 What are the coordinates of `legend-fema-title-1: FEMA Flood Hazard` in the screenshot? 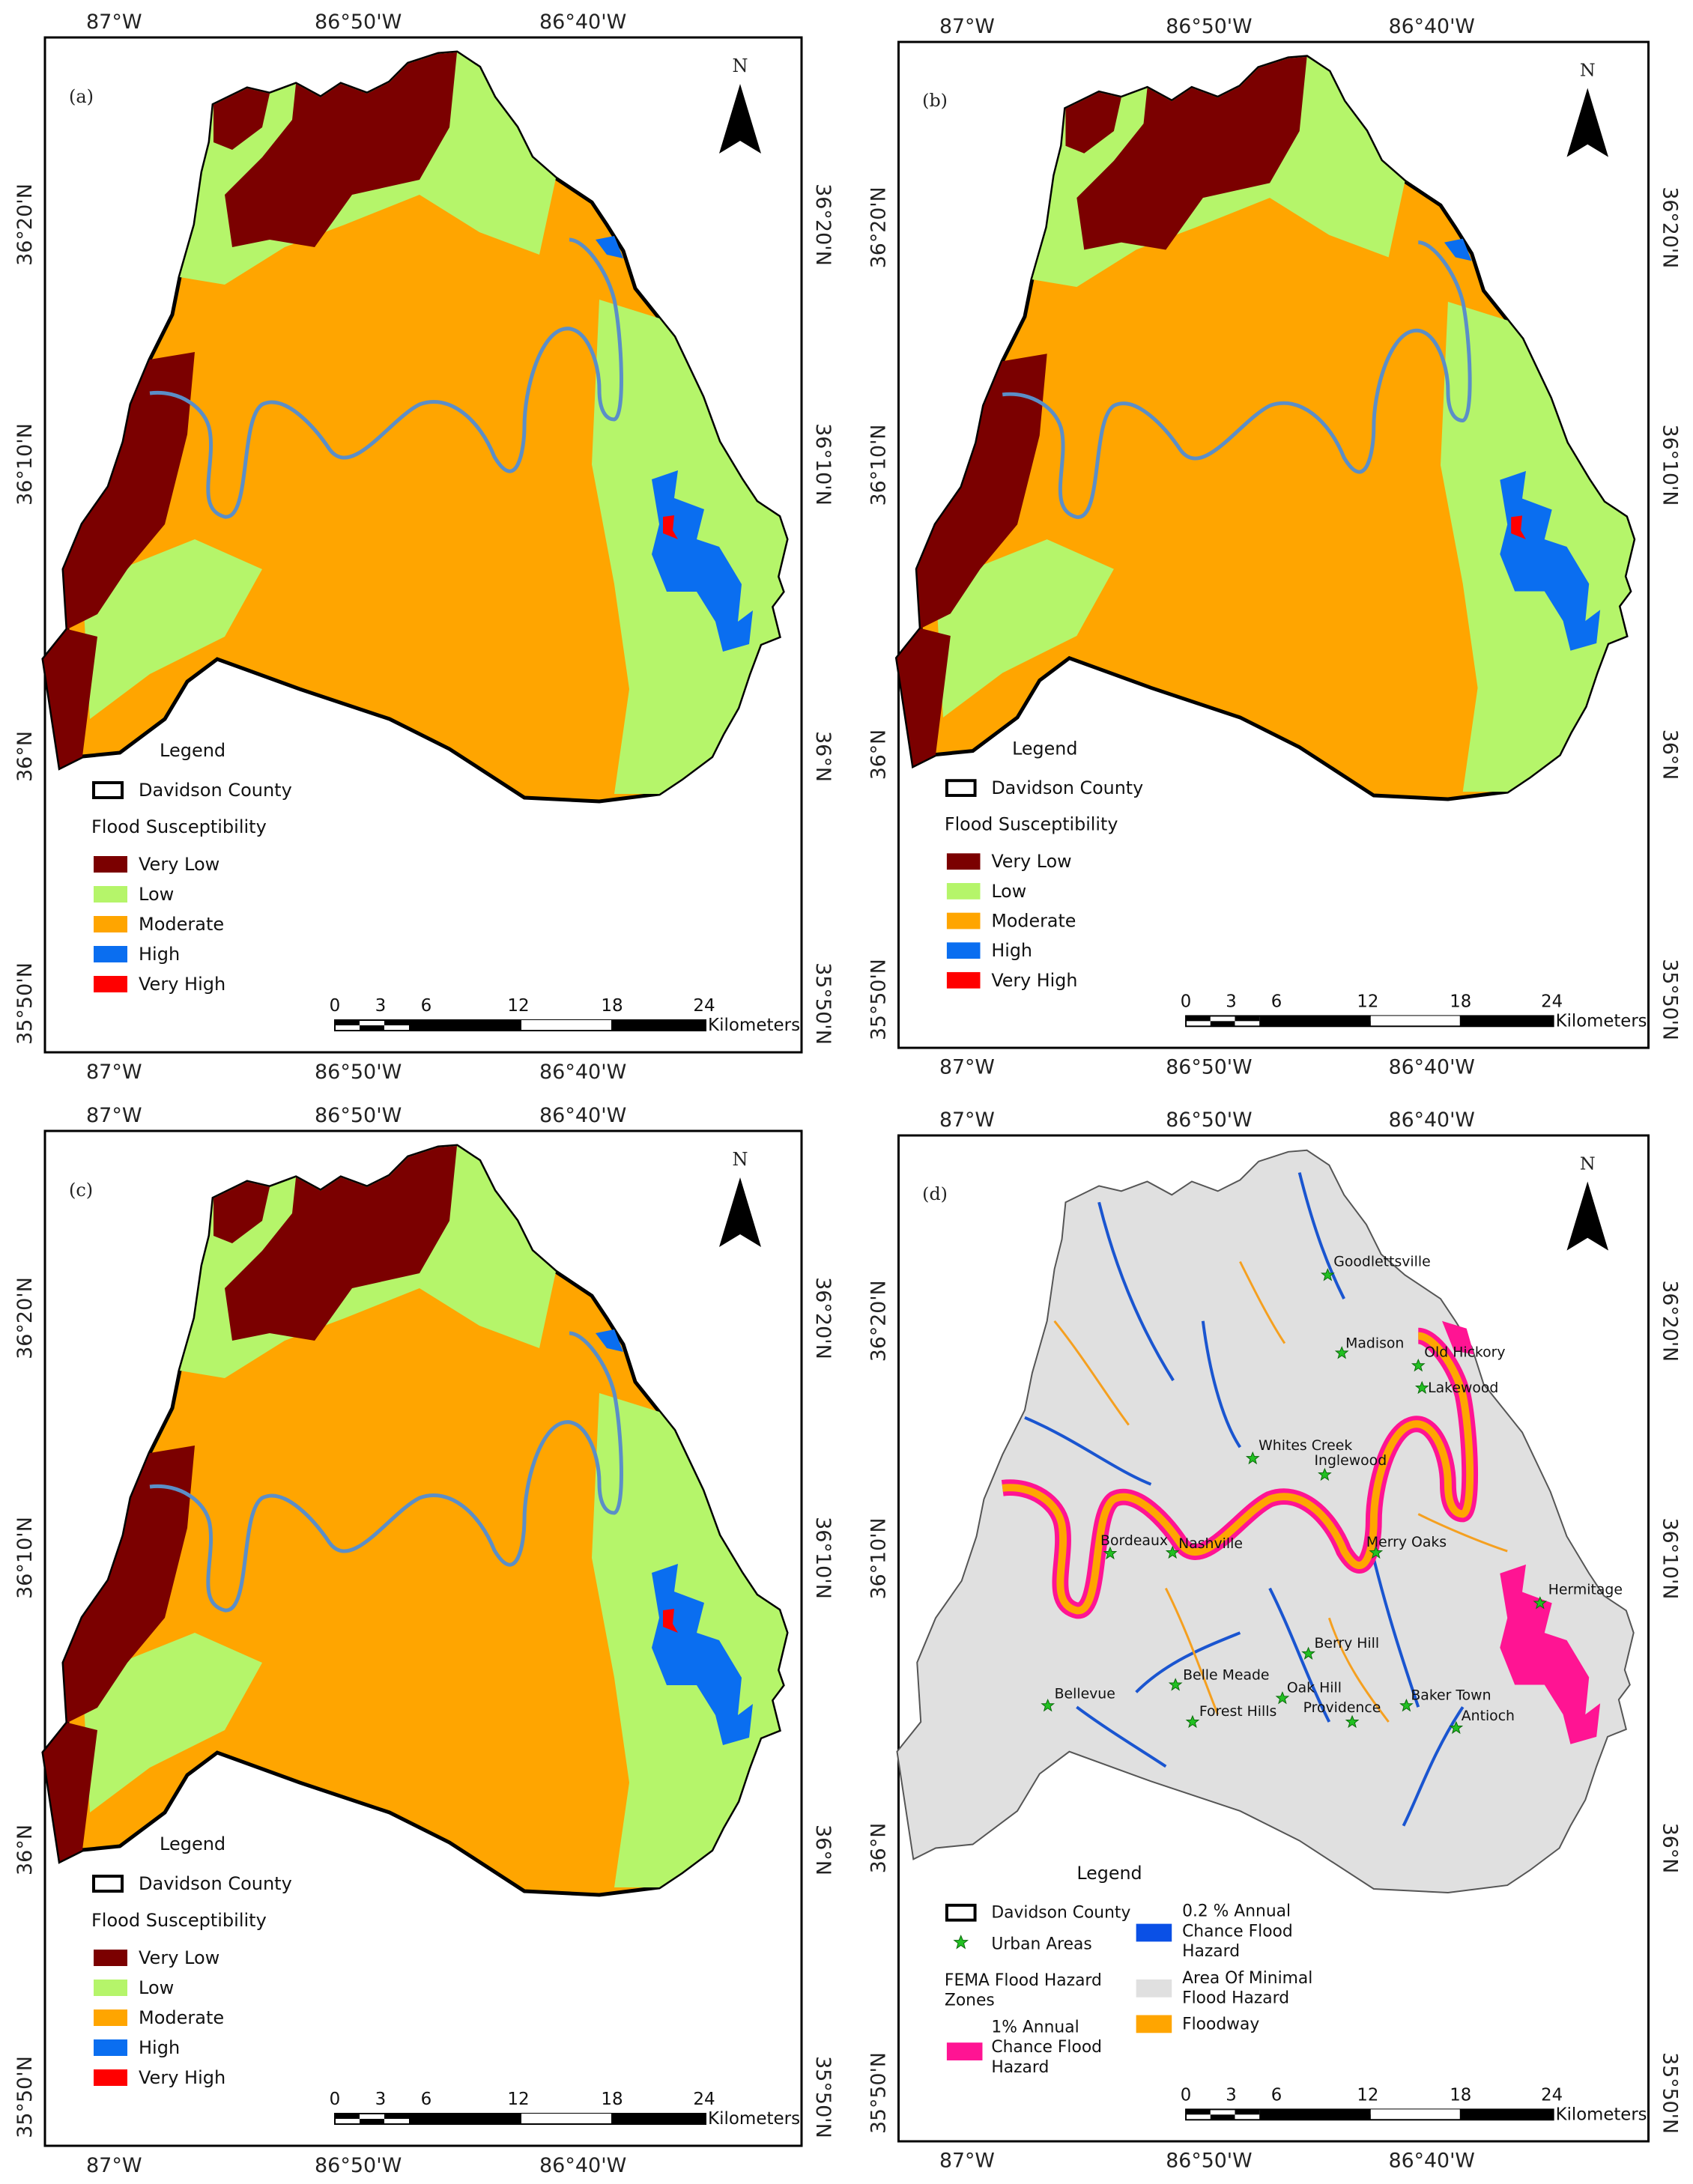 It's located at (1023, 1980).